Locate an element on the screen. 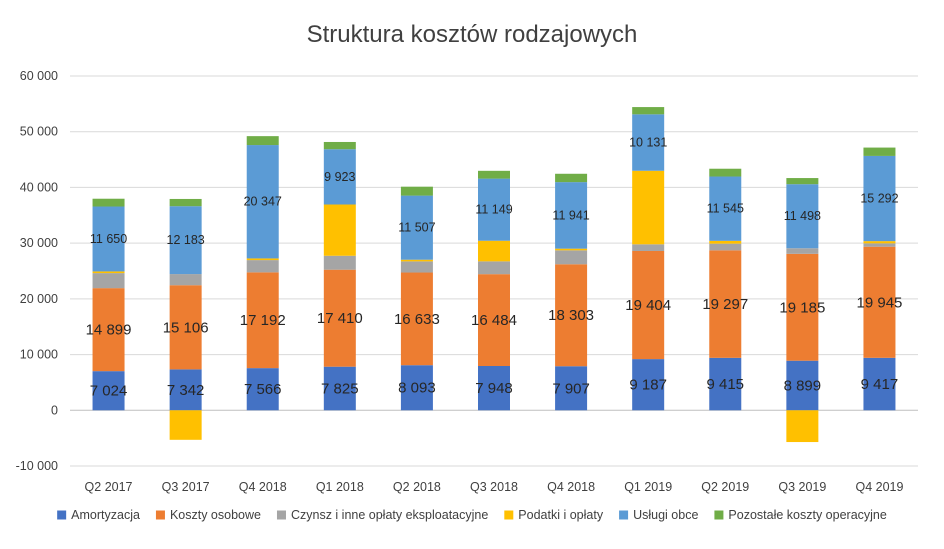  data-label: 18 303 is located at coordinates (571, 315).